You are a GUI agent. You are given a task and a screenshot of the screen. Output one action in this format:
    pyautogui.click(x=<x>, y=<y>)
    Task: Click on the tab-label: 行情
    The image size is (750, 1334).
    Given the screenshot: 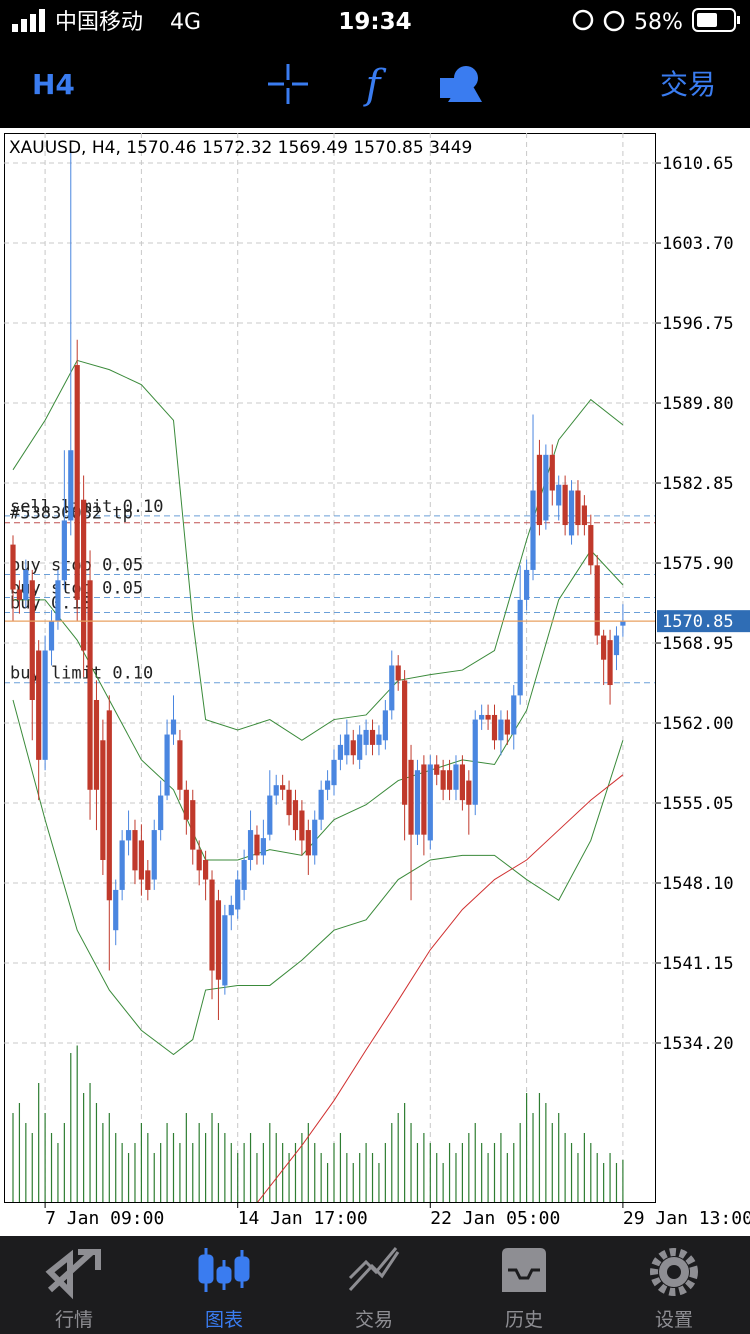 What is the action you would take?
    pyautogui.click(x=74, y=1320)
    